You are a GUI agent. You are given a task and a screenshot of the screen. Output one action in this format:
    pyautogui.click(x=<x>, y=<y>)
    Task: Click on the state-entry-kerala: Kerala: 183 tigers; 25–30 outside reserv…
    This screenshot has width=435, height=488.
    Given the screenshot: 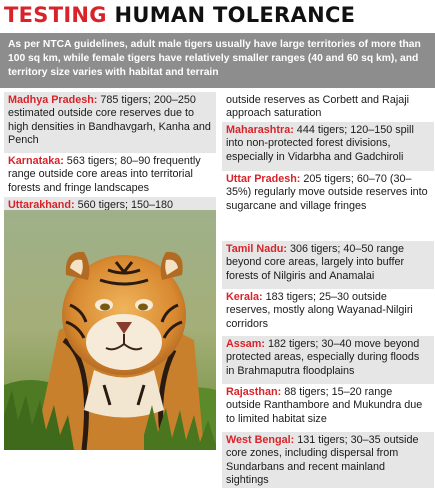 What is the action you would take?
    pyautogui.click(x=328, y=312)
    